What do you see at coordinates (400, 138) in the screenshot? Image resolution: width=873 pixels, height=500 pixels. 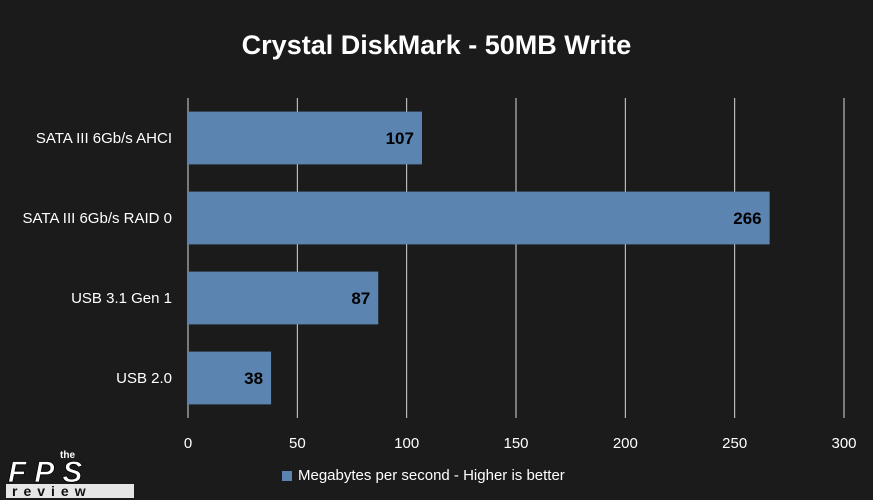 I see `bar-value-label: 107` at bounding box center [400, 138].